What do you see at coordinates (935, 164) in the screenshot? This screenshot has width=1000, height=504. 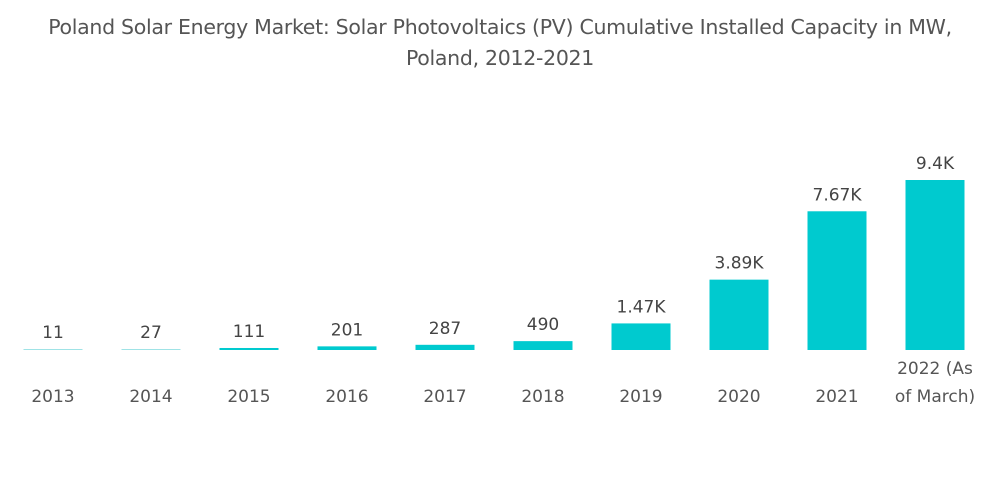 I see `data-label-9: 9.4K` at bounding box center [935, 164].